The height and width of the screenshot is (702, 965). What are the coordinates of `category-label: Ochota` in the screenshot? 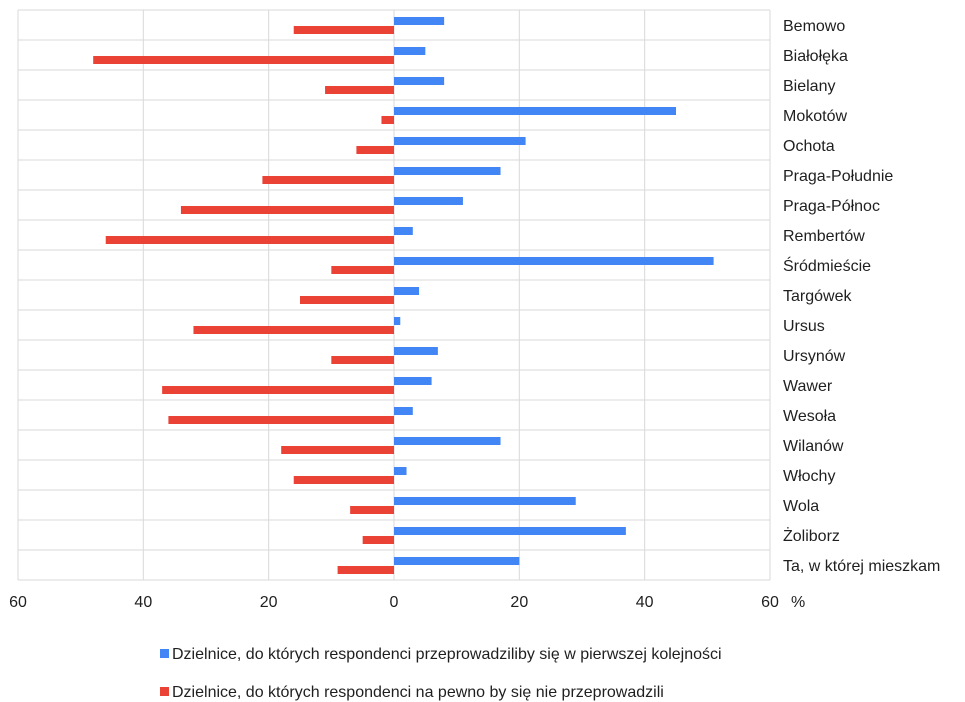 It's located at (809, 146).